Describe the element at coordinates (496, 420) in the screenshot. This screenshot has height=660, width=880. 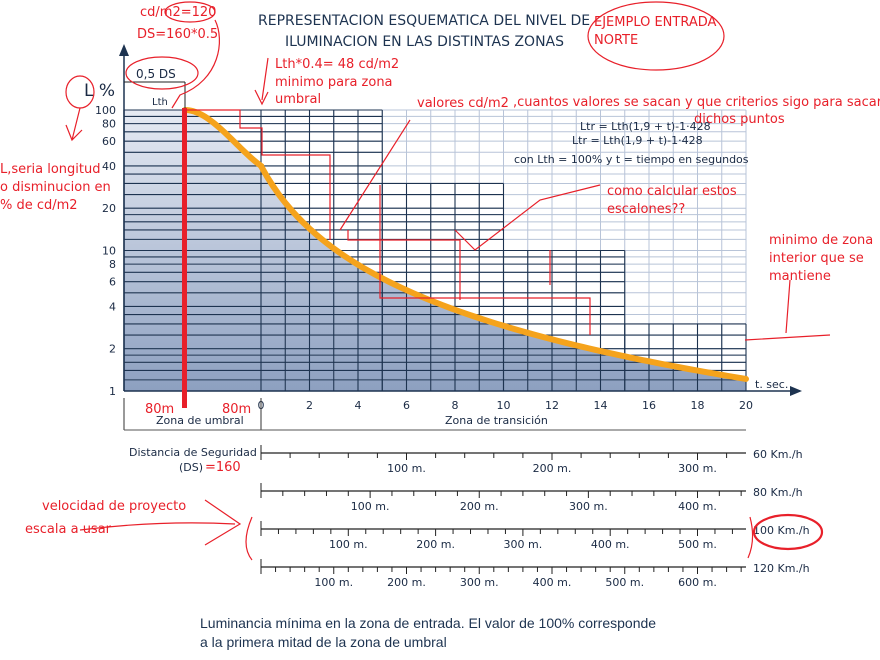
I see `zona-transicion-label: Zona de transición` at that location.